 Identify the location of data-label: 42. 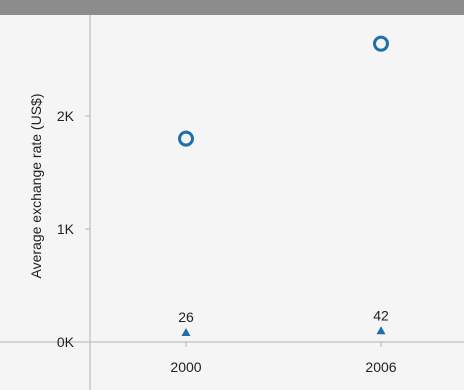
(381, 315).